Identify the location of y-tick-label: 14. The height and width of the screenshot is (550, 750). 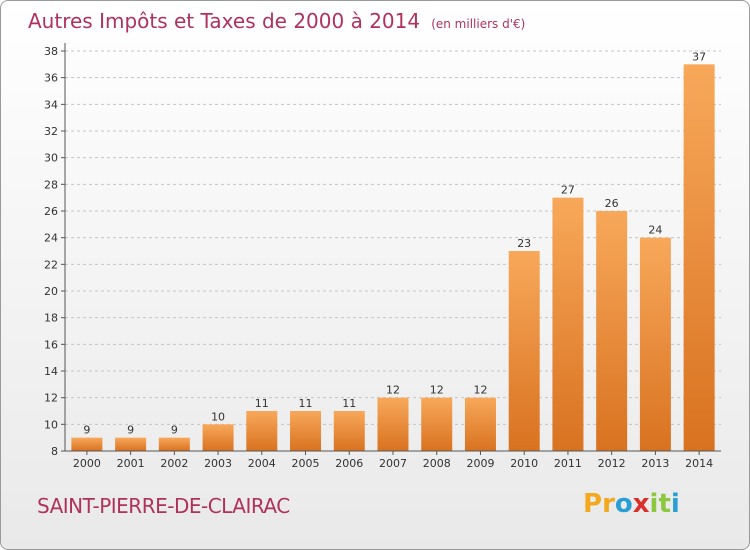
(51, 371).